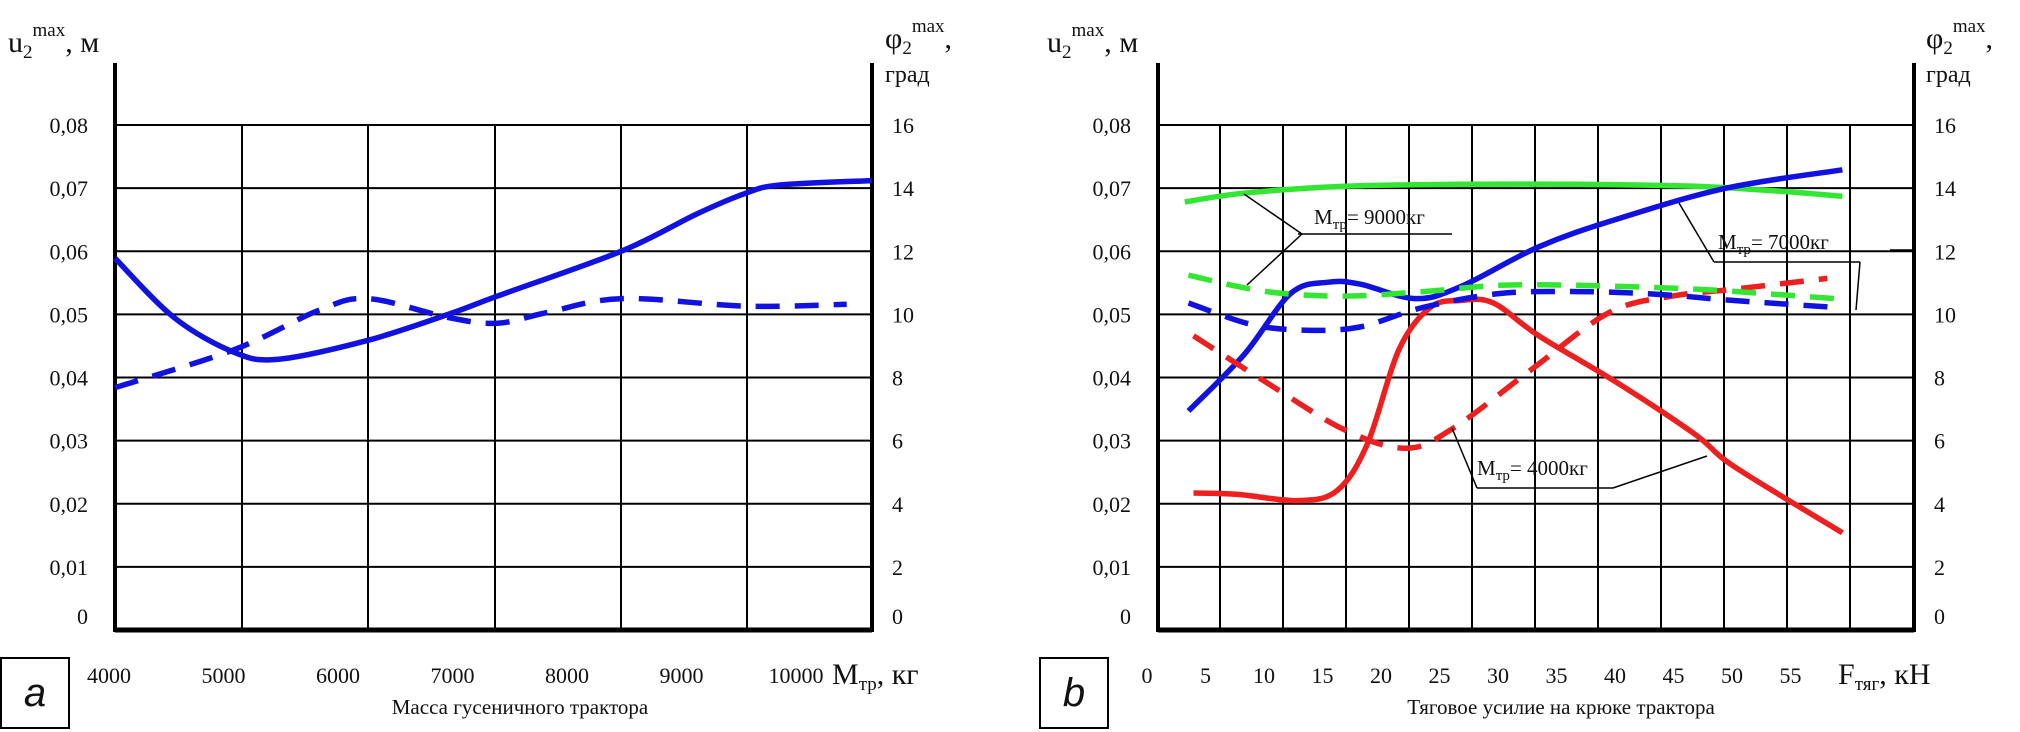 The width and height of the screenshot is (2020, 732). I want to click on x-tick-label: 9000, so click(682, 675).